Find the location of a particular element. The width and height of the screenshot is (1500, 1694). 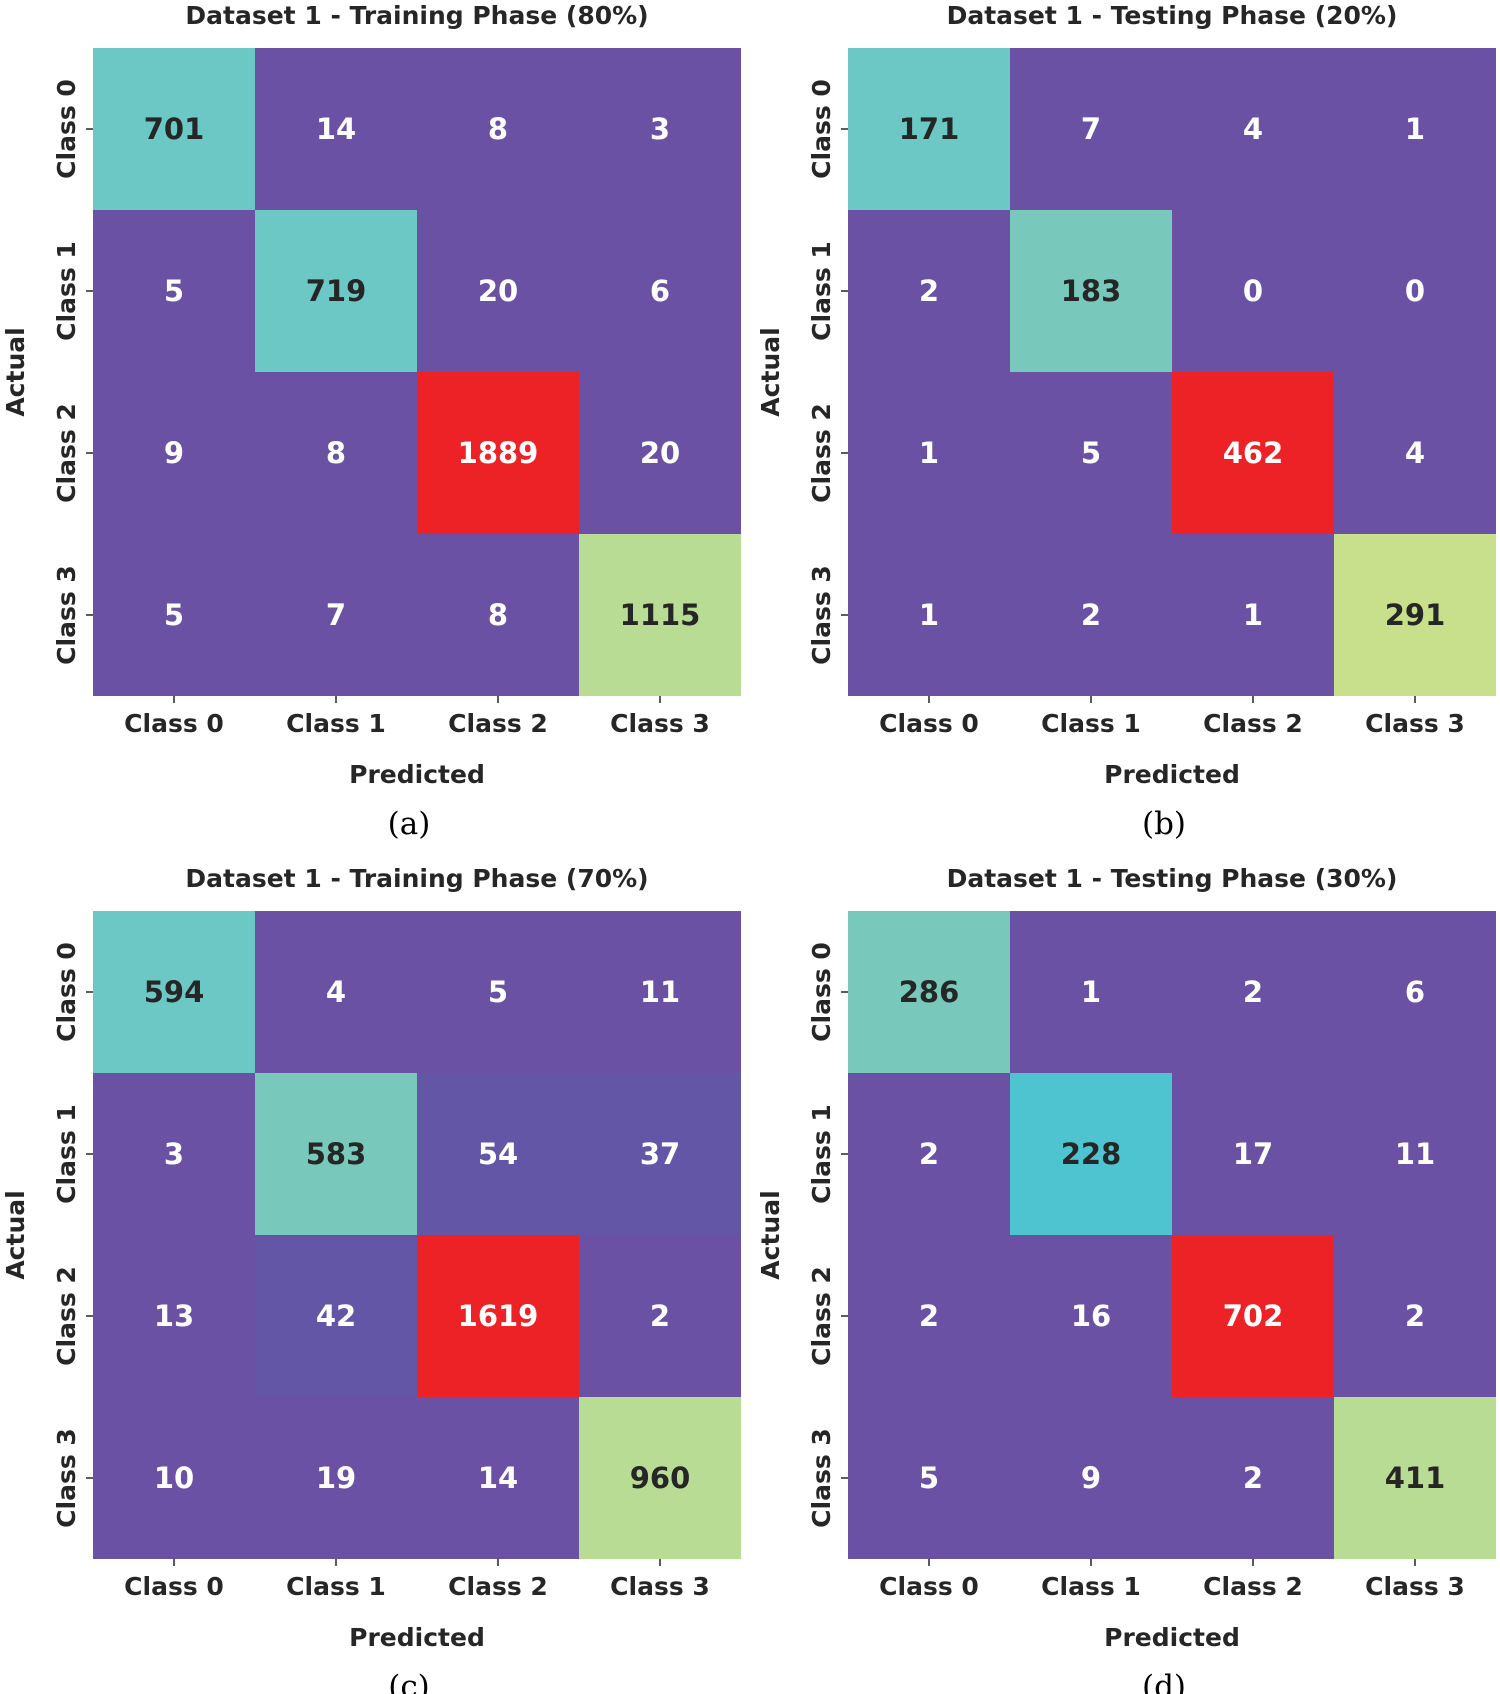

cell-value-label: 20 is located at coordinates (498, 291).